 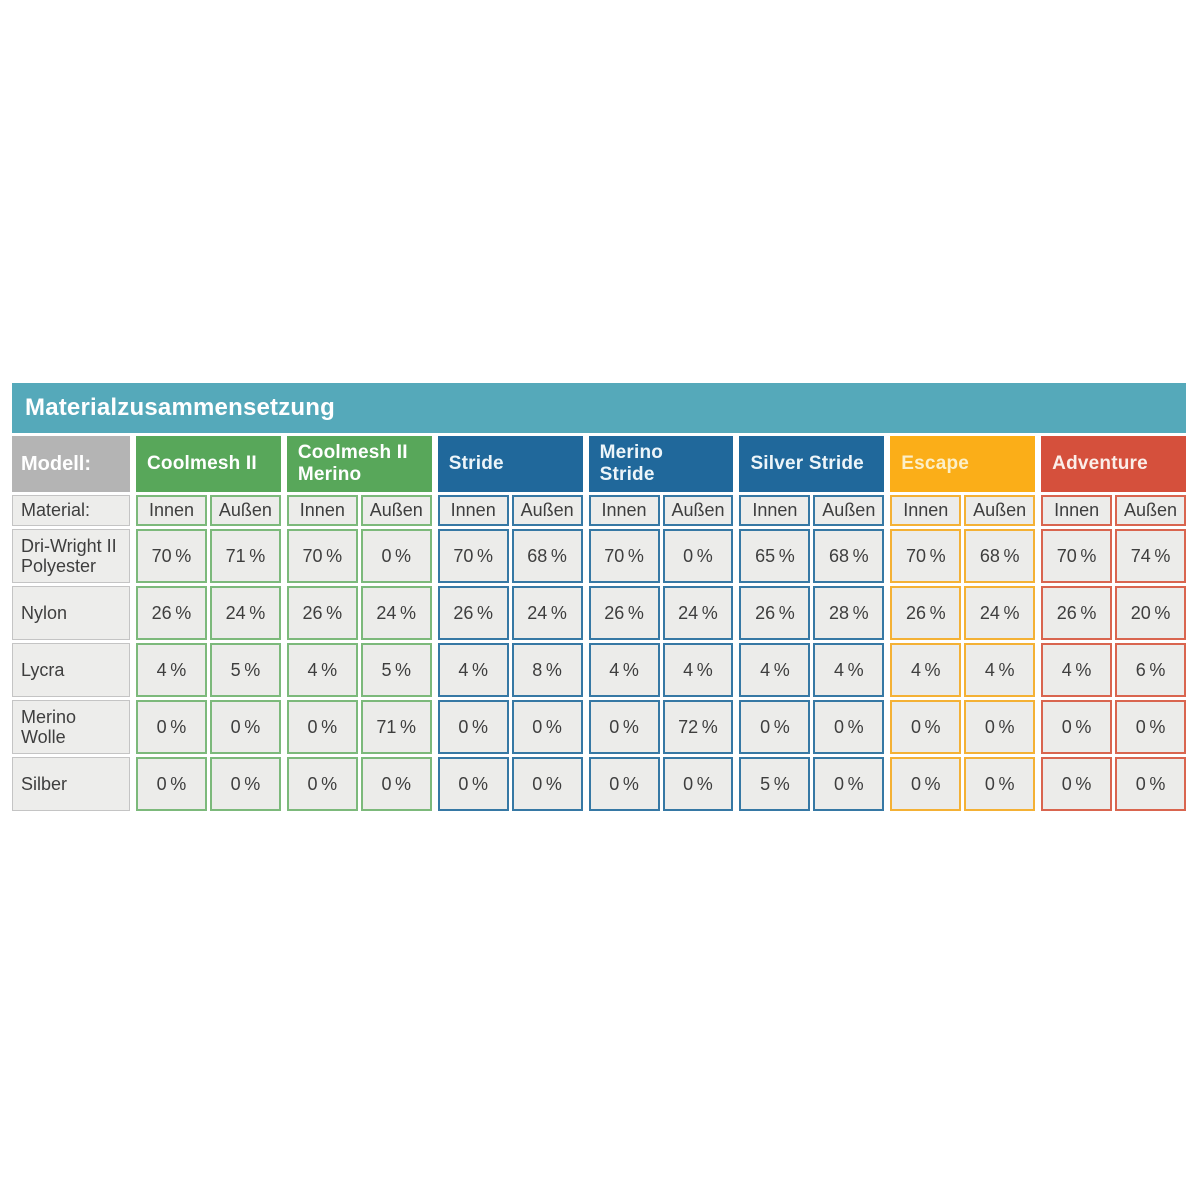 I want to click on value-cell-coolmesh-ii-innen-1: 70 %, so click(x=171, y=556).